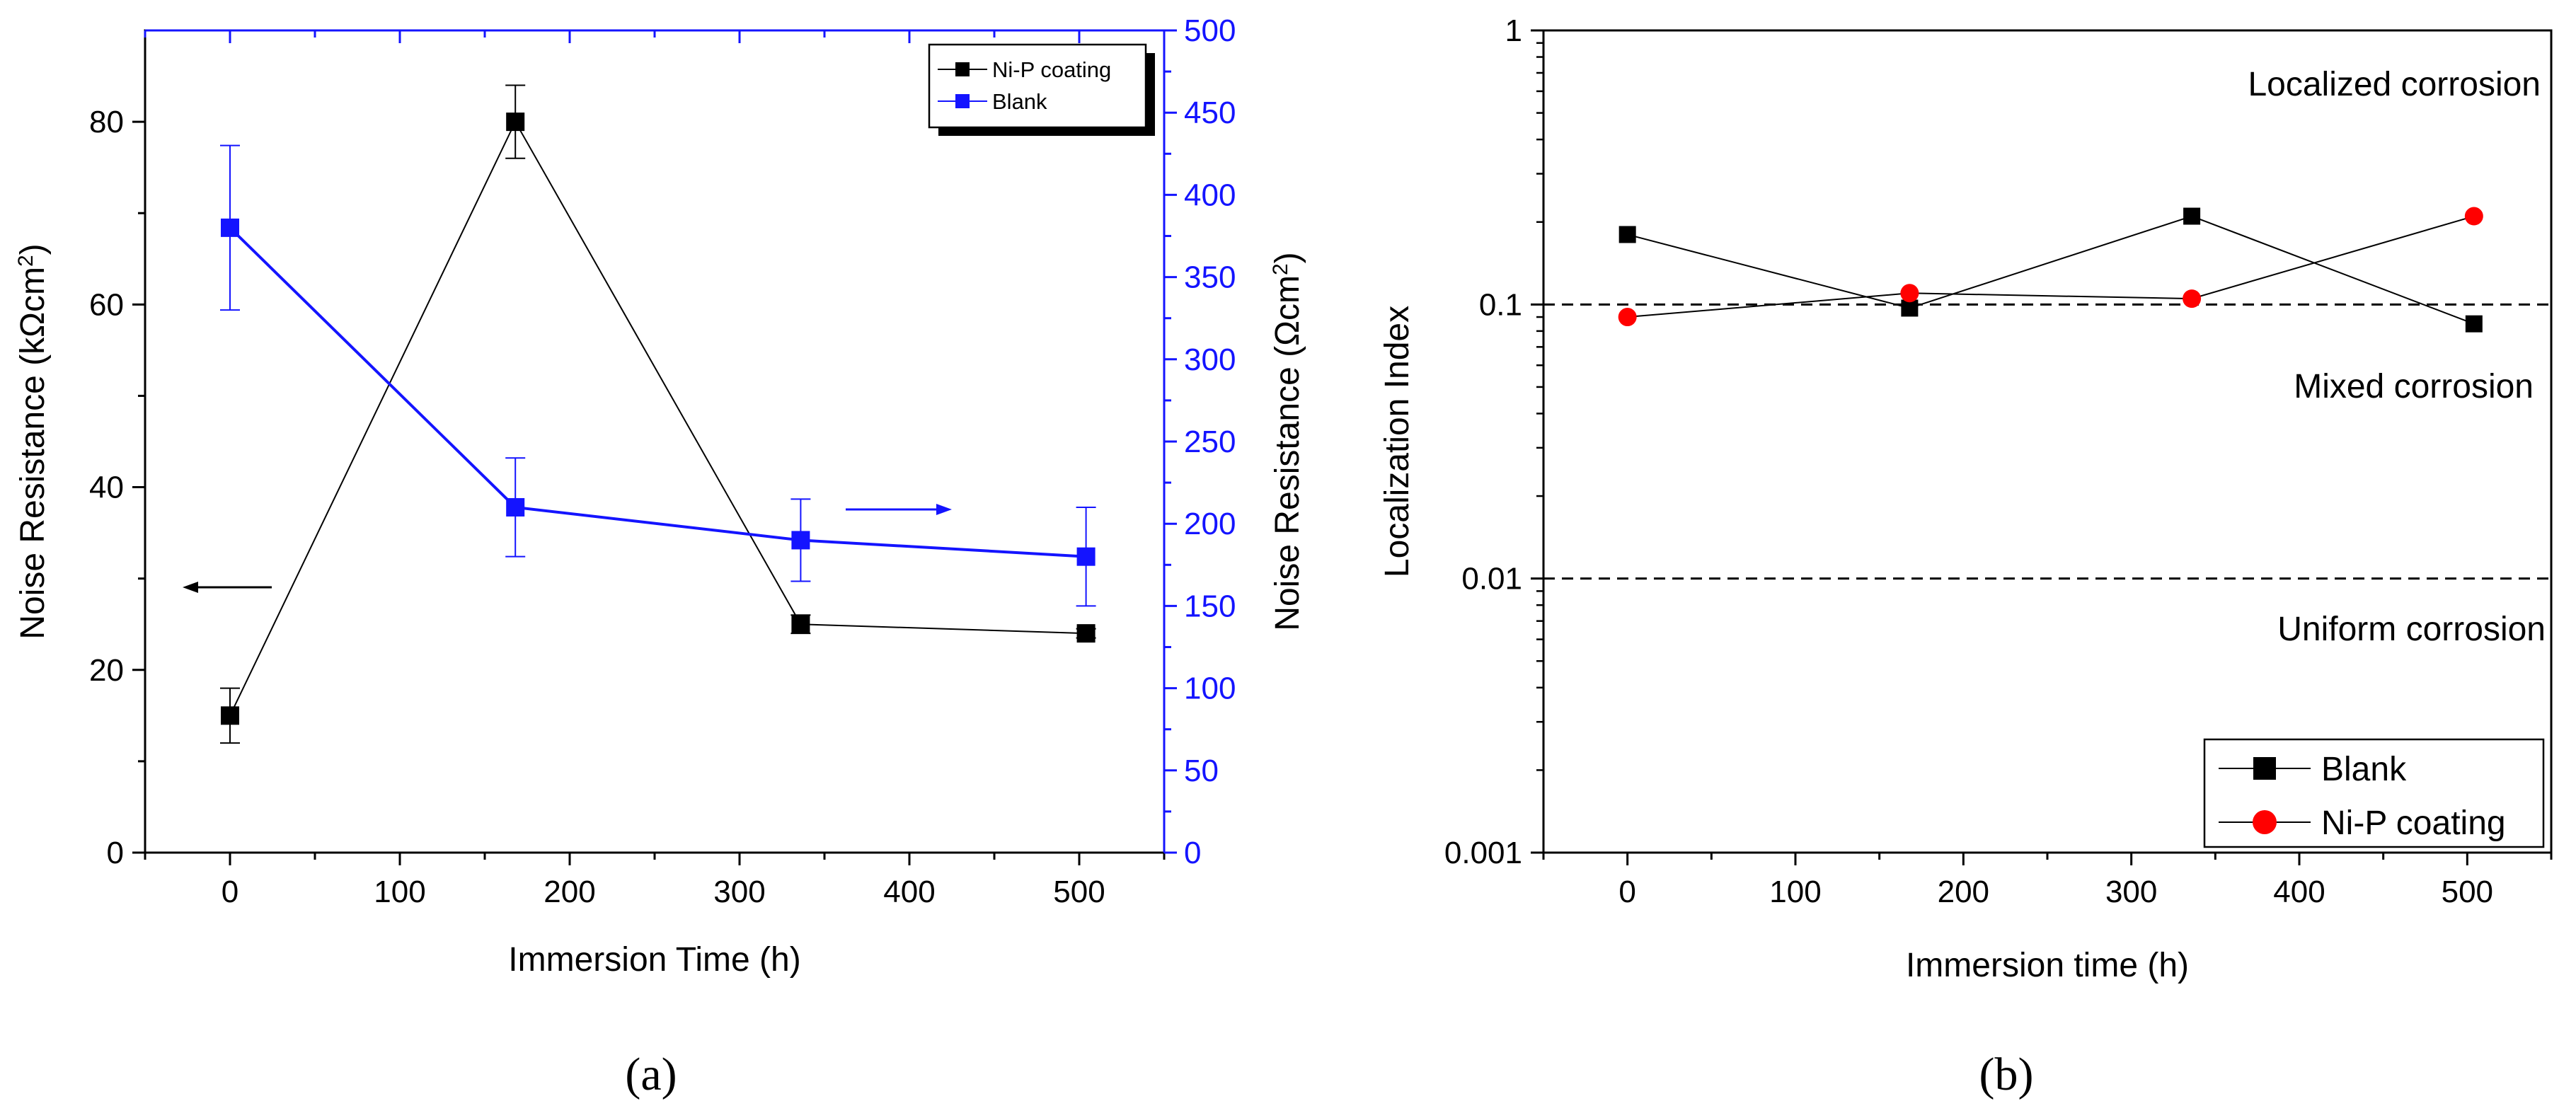 The width and height of the screenshot is (2576, 1113). Describe the element at coordinates (1210, 689) in the screenshot. I see `y2-tick-label: 100` at that location.